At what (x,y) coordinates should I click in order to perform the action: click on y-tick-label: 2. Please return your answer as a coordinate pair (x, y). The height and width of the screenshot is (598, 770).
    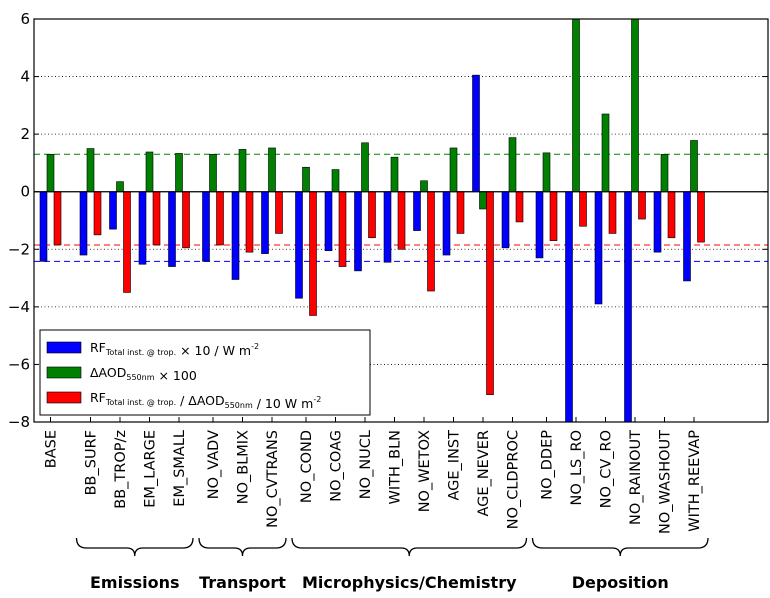
    Looking at the image, I should click on (25, 134).